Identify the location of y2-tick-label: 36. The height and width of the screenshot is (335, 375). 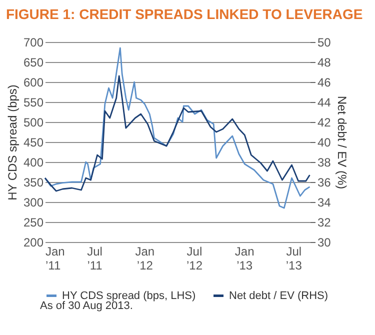
(325, 183).